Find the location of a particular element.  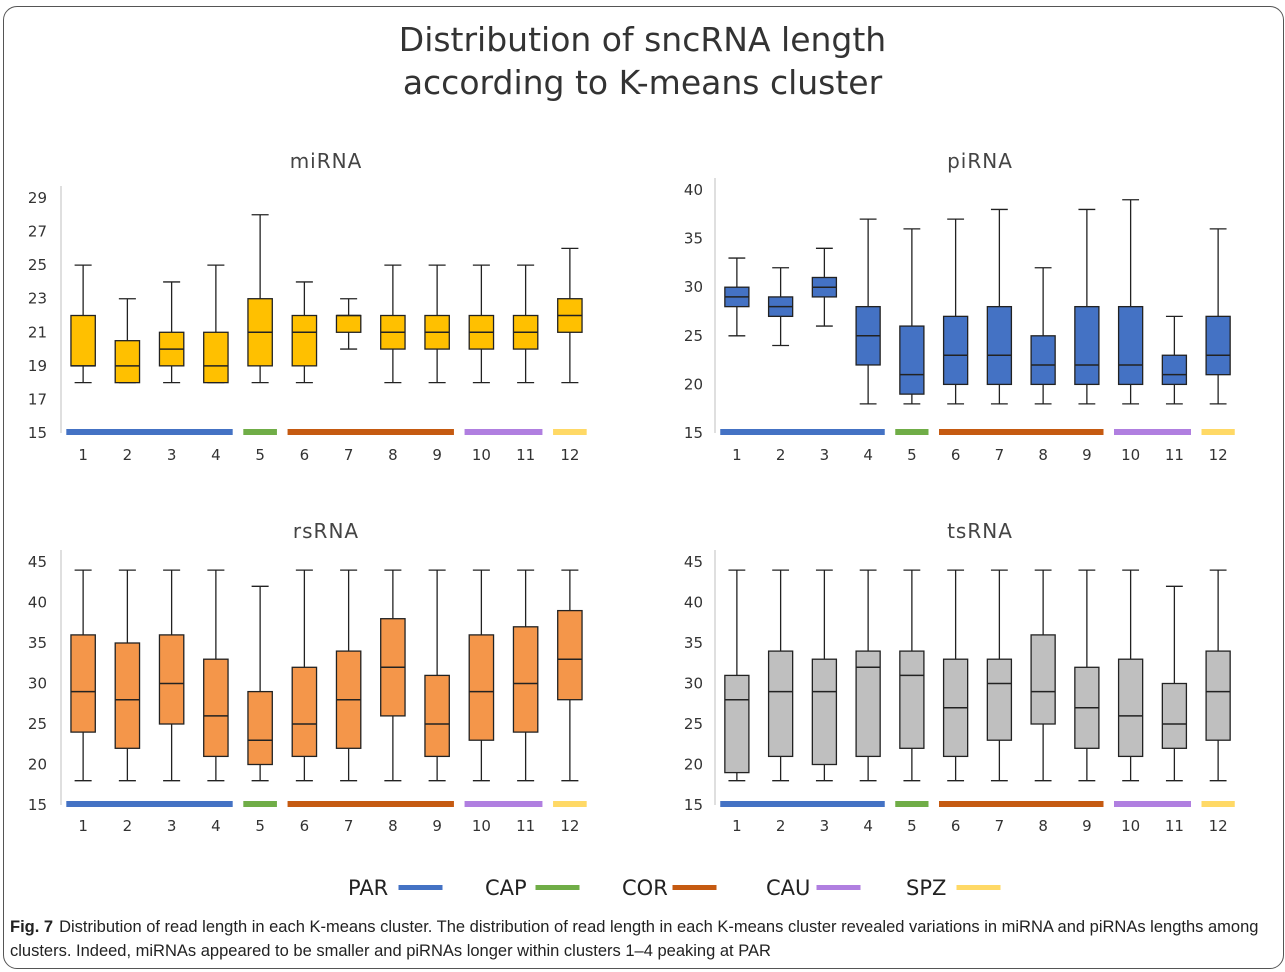

chart-title: piRNA is located at coordinates (980, 161).